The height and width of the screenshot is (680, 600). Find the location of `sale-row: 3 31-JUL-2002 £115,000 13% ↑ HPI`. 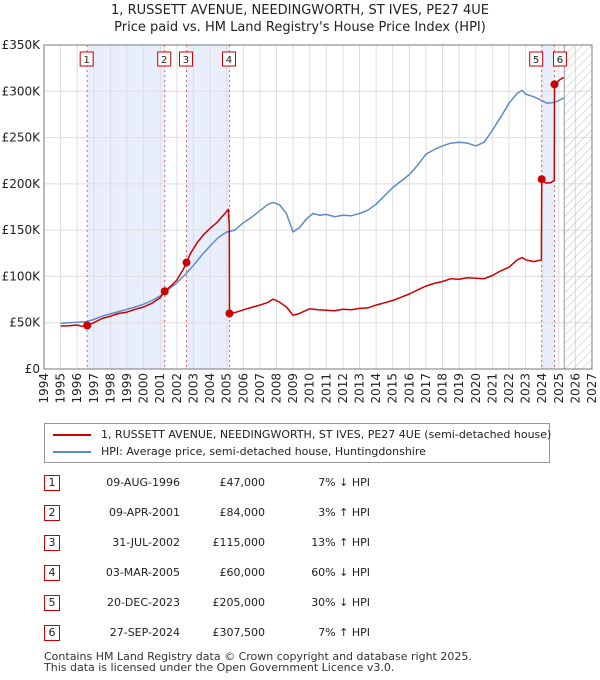

sale-row: 3 31-JUL-2002 £115,000 13% ↑ HPI is located at coordinates (300, 545).